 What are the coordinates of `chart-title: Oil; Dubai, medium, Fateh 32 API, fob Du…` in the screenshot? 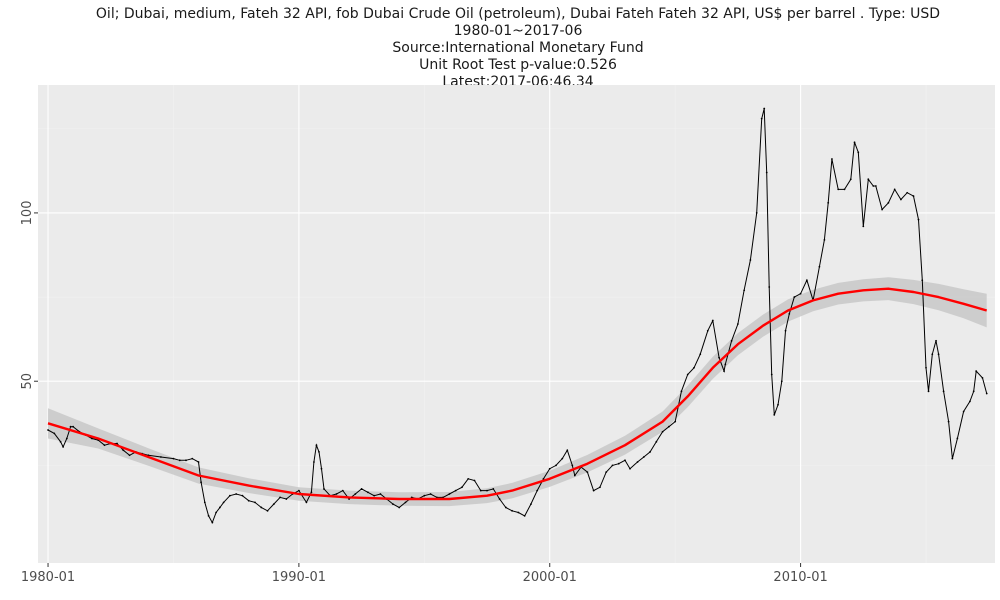 It's located at (518, 14).